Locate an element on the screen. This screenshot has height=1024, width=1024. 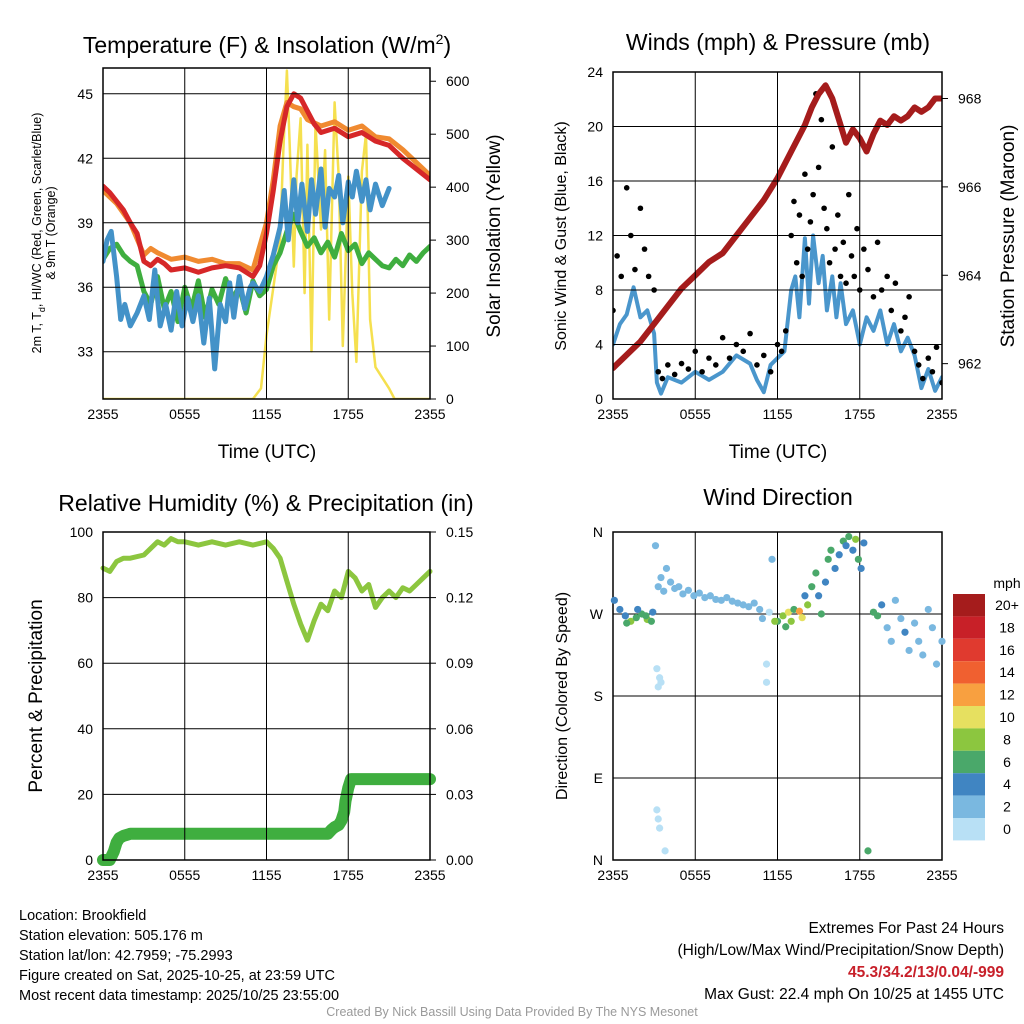
y-tick-label: 36 is located at coordinates (85, 287).